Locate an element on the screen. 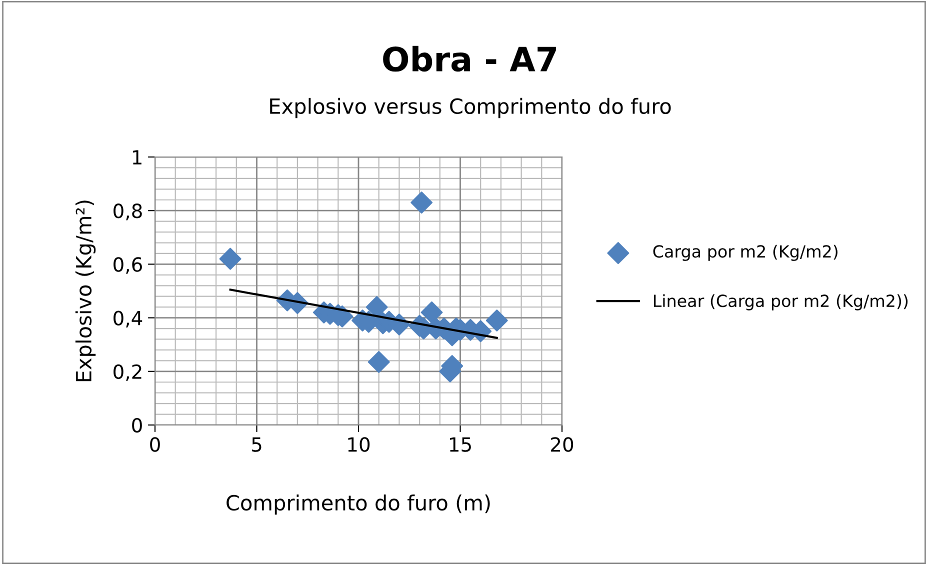  y-tick-label: 1 is located at coordinates (137, 157).